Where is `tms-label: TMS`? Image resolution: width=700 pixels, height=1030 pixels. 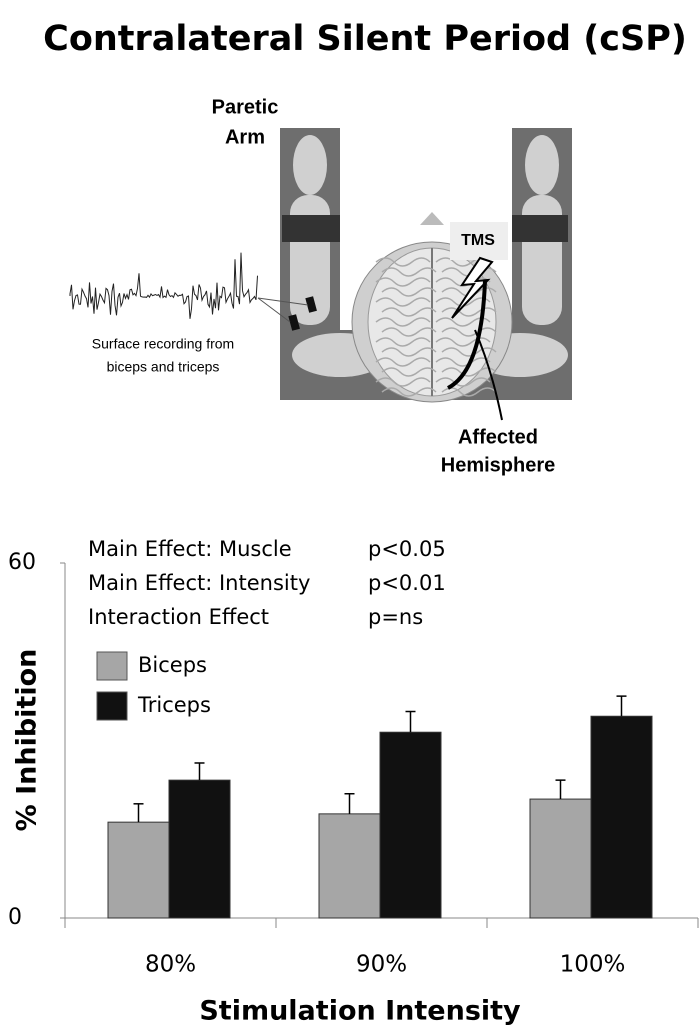 tms-label: TMS is located at coordinates (478, 240).